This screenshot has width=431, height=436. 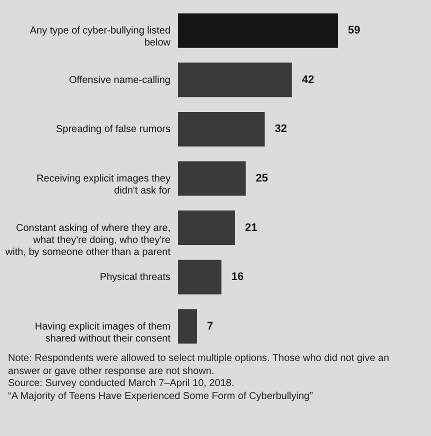 I want to click on data-label: 42, so click(x=308, y=80).